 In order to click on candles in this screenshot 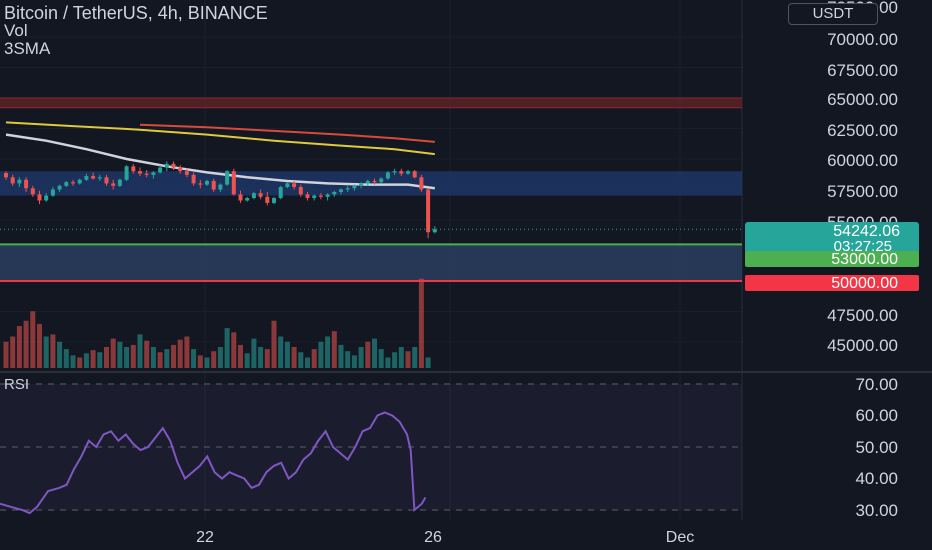, I will do `click(220, 200)`.